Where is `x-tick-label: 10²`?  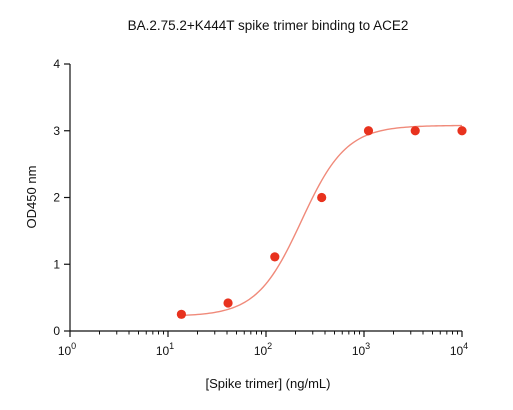
x-tick-label: 10² is located at coordinates (263, 349).